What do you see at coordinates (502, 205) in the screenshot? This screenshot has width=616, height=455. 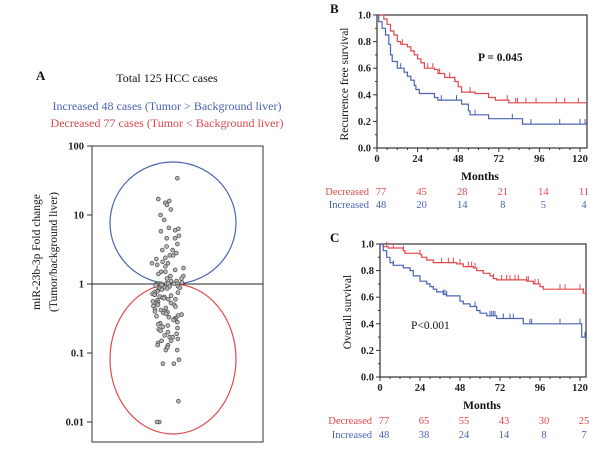 I see `at-risk-count-increased: 8` at bounding box center [502, 205].